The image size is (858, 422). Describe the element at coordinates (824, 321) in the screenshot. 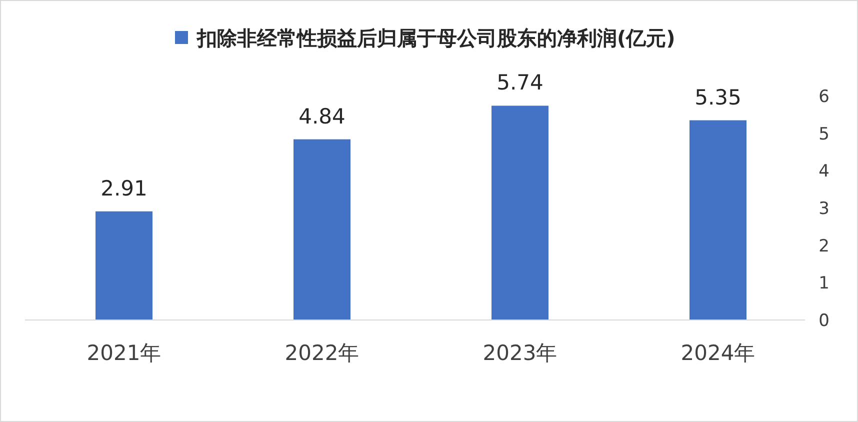

I see `y-tick-label: 0` at that location.